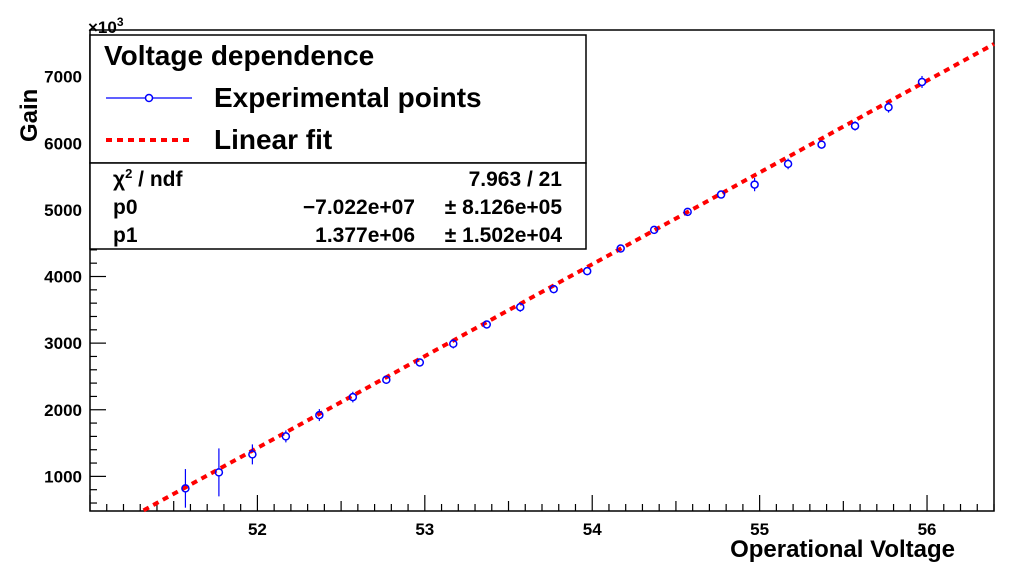 The height and width of the screenshot is (566, 1023). Describe the element at coordinates (273, 139) in the screenshot. I see `legend-label-fit: Linear fit` at that location.